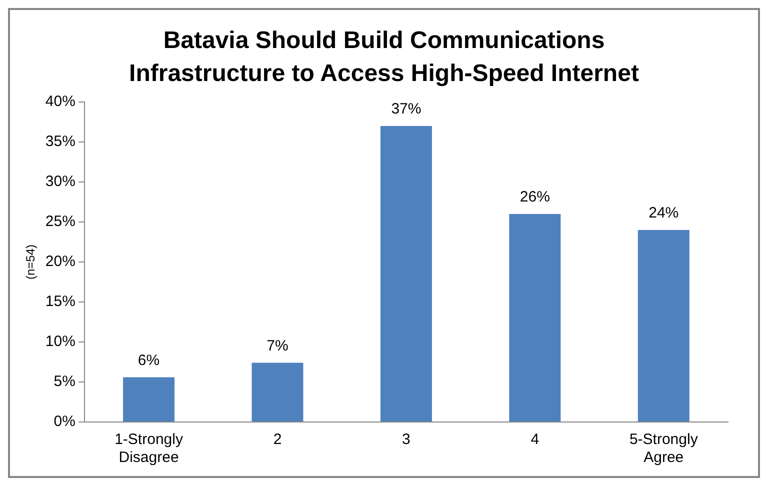 This screenshot has width=776, height=493. What do you see at coordinates (65, 421) in the screenshot?
I see `y-tick-label: 0%` at bounding box center [65, 421].